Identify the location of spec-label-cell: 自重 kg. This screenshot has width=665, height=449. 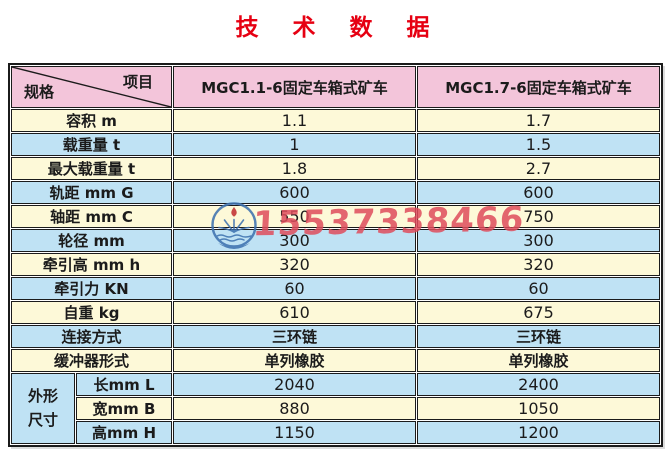
(91, 312).